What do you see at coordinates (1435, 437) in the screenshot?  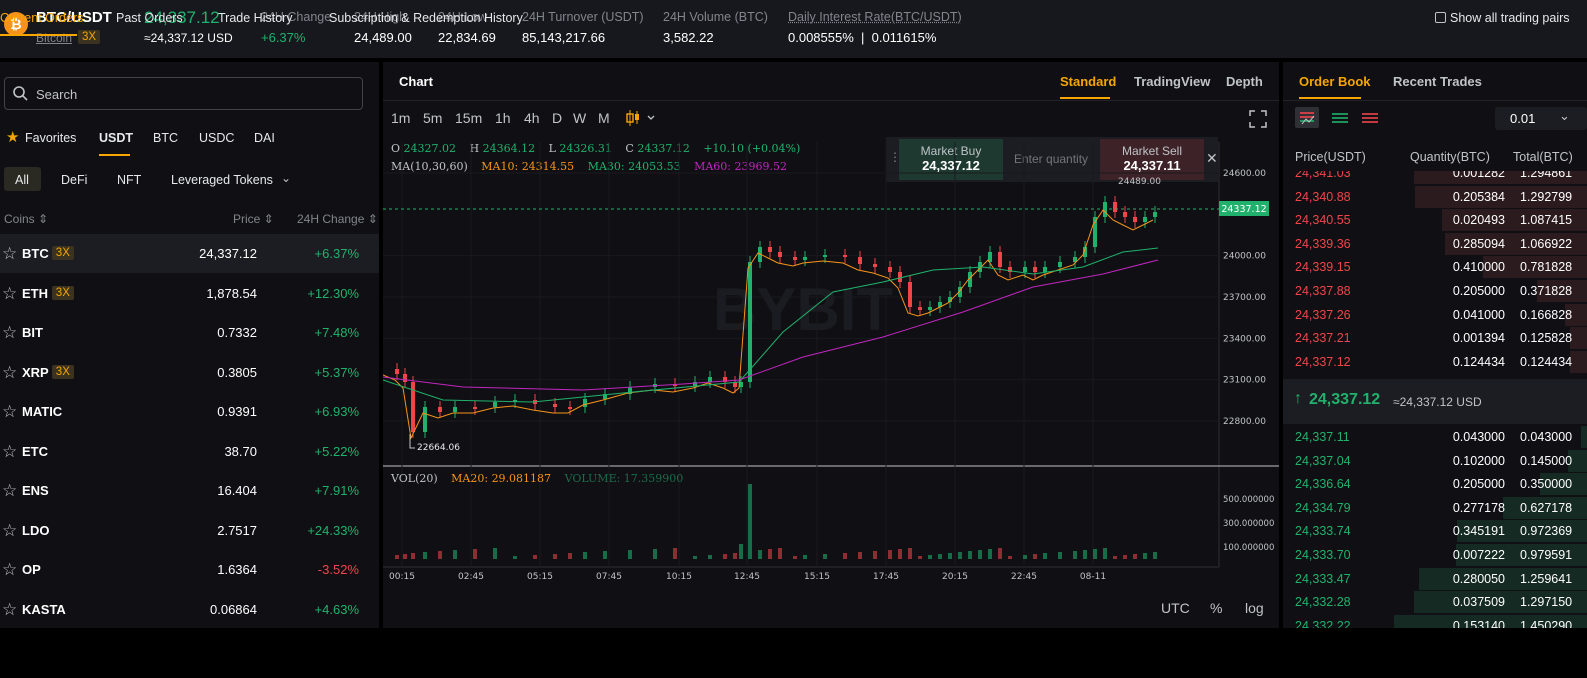 I see `bid-row: 24,337.11 0.043000 0.043000` at bounding box center [1435, 437].